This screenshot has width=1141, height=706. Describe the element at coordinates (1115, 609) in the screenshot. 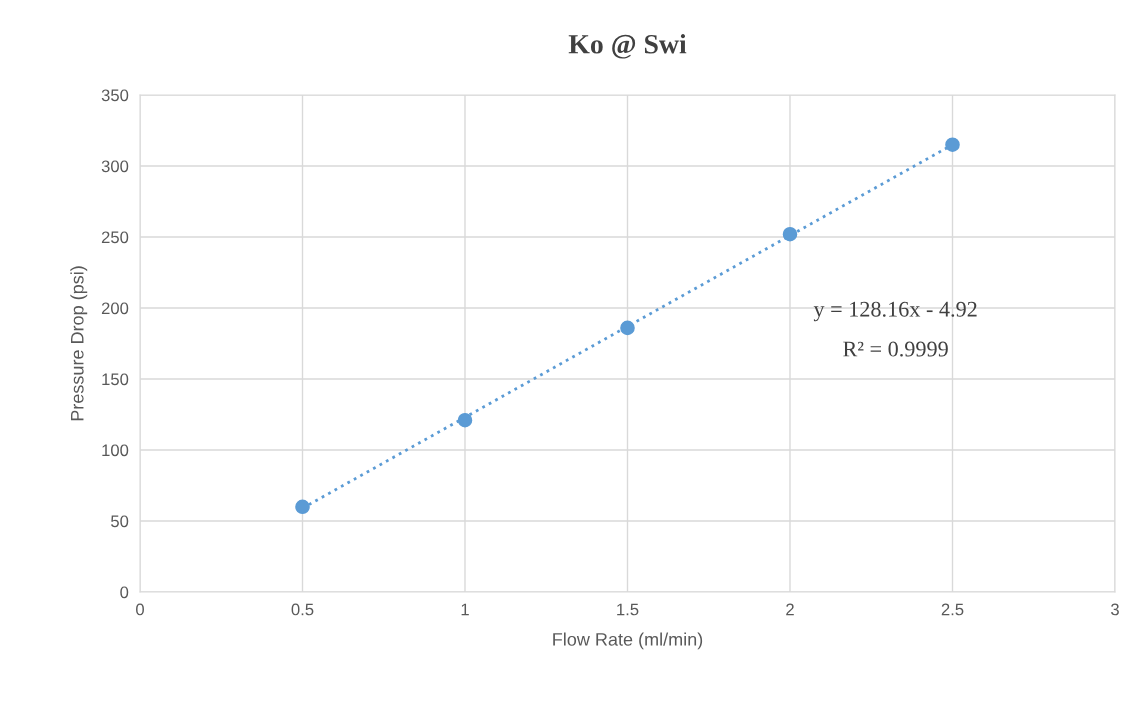

I see `x-tick-label: 3` at that location.